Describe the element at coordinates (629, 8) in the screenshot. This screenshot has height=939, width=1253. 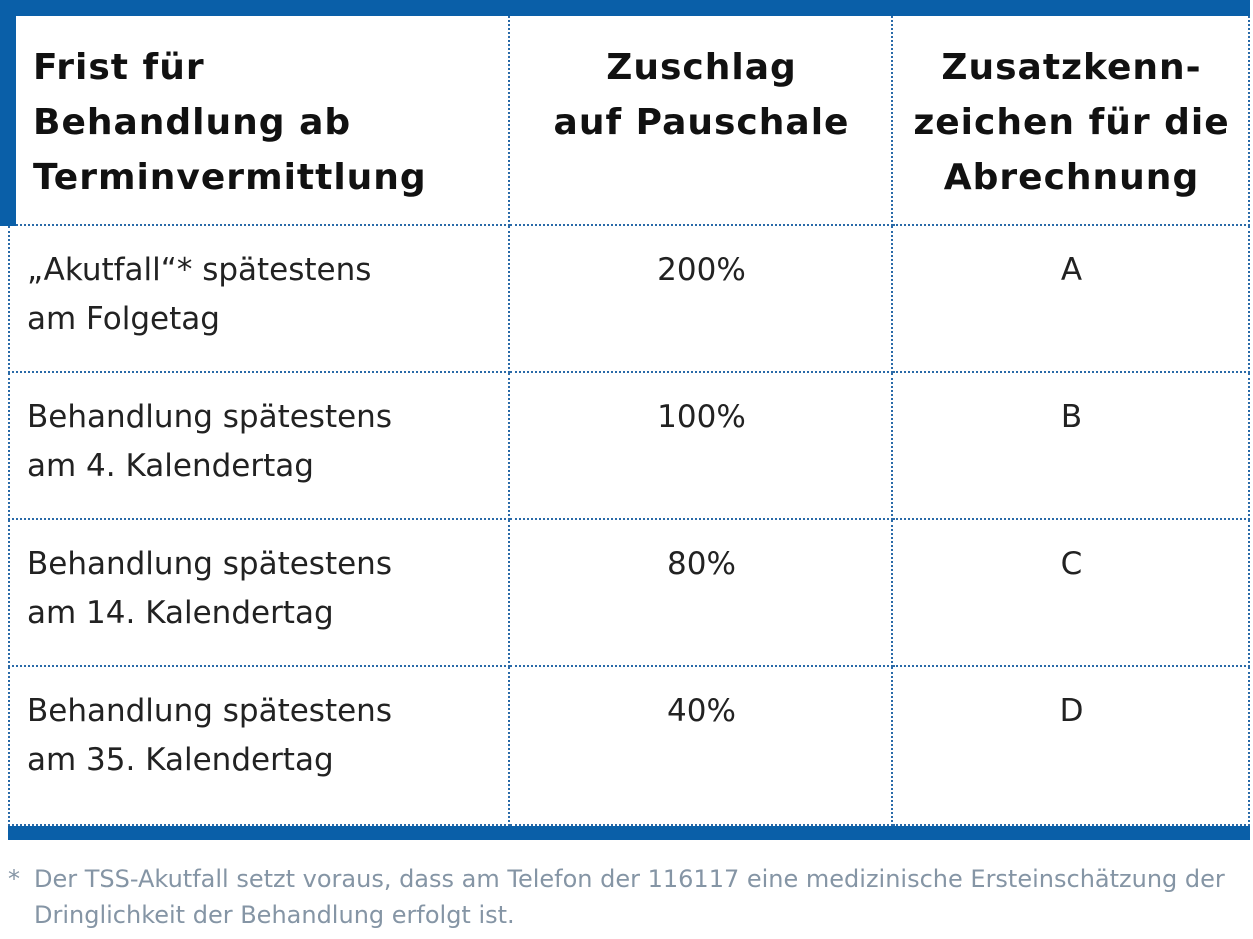
I see `top-bar` at that location.